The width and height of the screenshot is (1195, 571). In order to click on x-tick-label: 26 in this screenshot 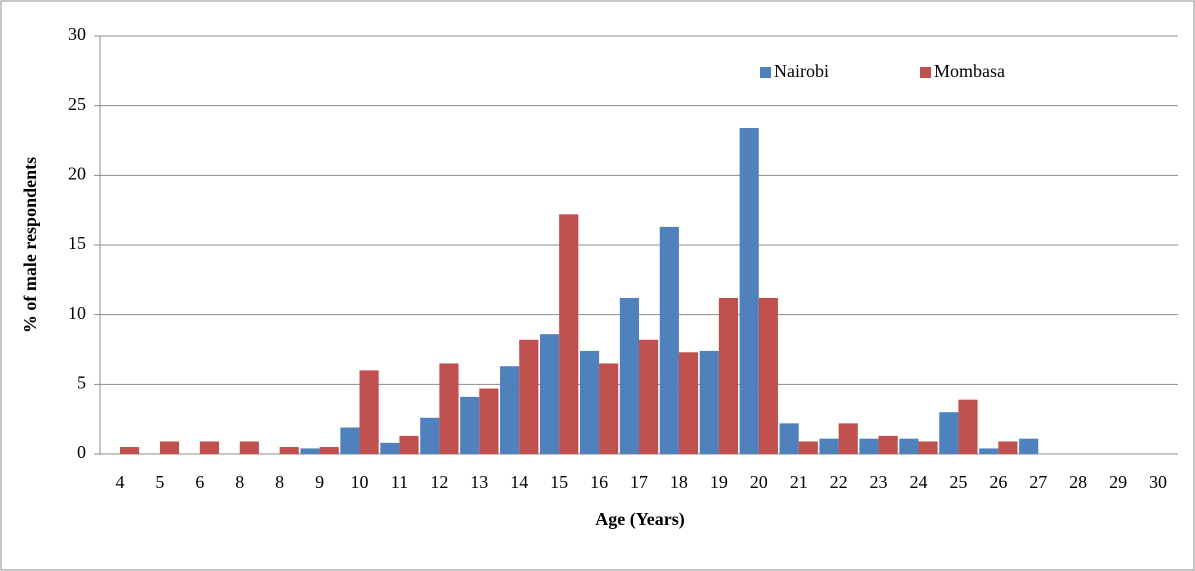, I will do `click(998, 482)`.